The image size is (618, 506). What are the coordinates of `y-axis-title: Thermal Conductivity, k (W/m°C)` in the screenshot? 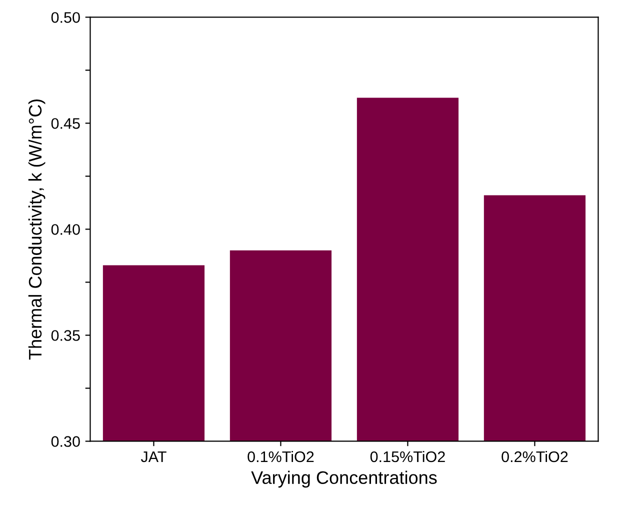 It's located at (37, 229).